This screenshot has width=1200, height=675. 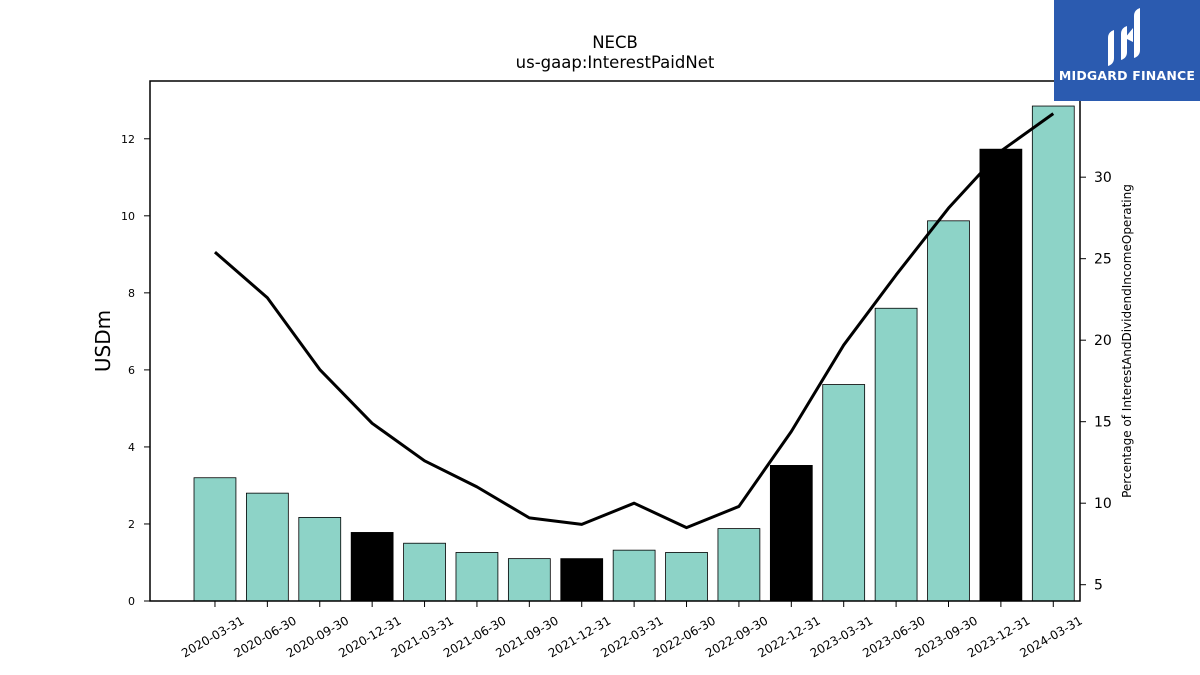 I want to click on y-tick-label: 8, so click(x=131, y=293).